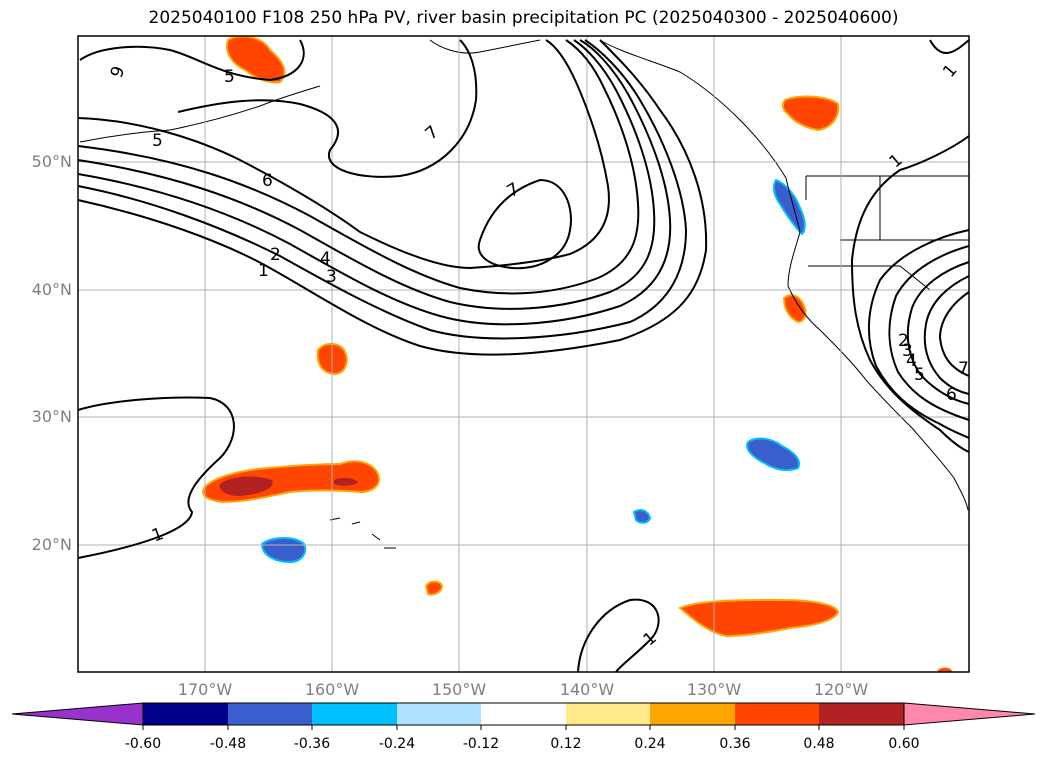 This screenshot has width=1047, height=765. What do you see at coordinates (587, 689) in the screenshot?
I see `lon-label-140w: 140°W` at bounding box center [587, 689].